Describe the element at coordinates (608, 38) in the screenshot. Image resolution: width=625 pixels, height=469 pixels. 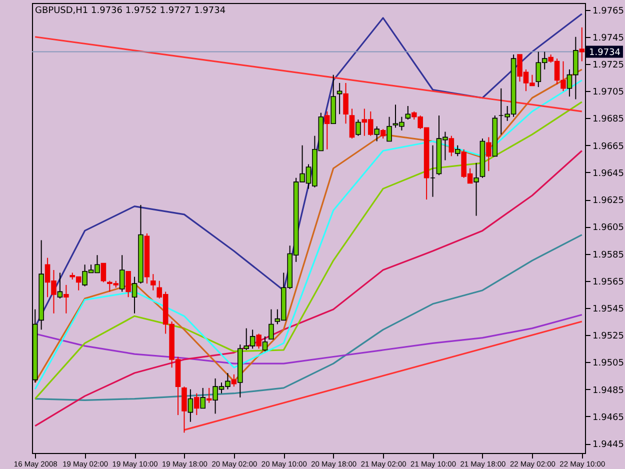
I see `y-tick-label: 1.9745` at that location.